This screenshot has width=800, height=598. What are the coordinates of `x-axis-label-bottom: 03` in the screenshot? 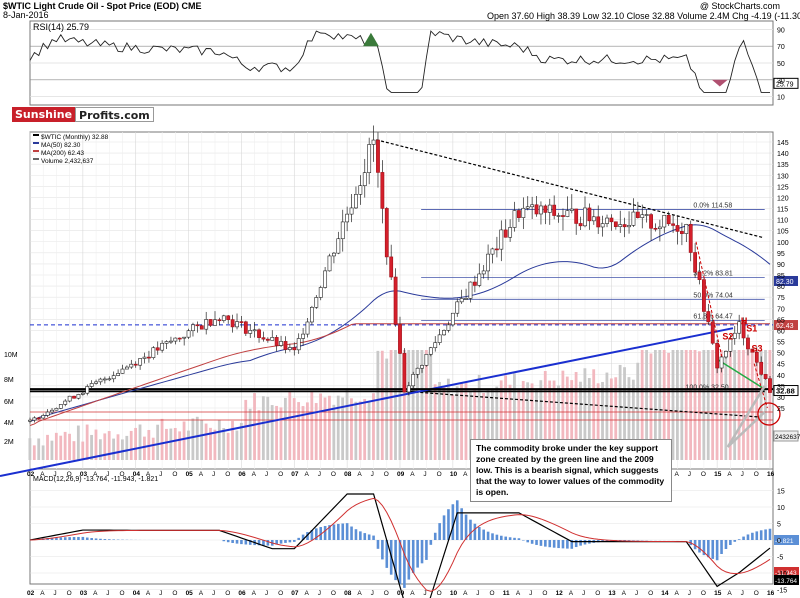 It's located at (84, 593).